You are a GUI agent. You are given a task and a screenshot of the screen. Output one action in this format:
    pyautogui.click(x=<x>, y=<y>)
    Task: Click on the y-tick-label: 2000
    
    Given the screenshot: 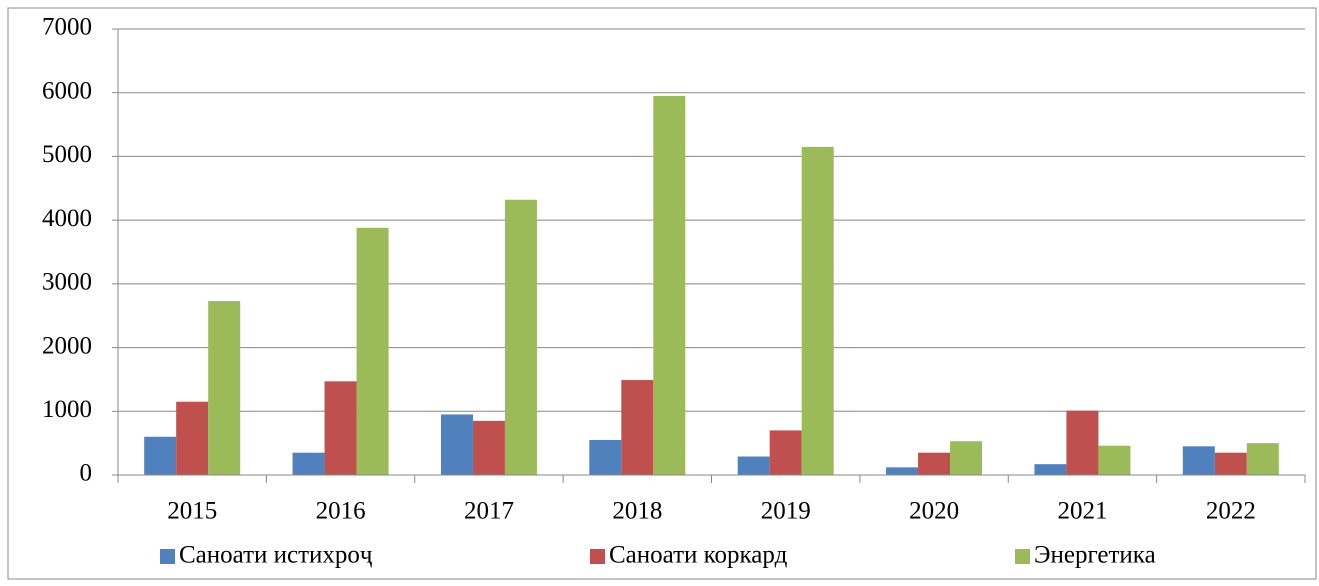 What is the action you would take?
    pyautogui.click(x=67, y=345)
    